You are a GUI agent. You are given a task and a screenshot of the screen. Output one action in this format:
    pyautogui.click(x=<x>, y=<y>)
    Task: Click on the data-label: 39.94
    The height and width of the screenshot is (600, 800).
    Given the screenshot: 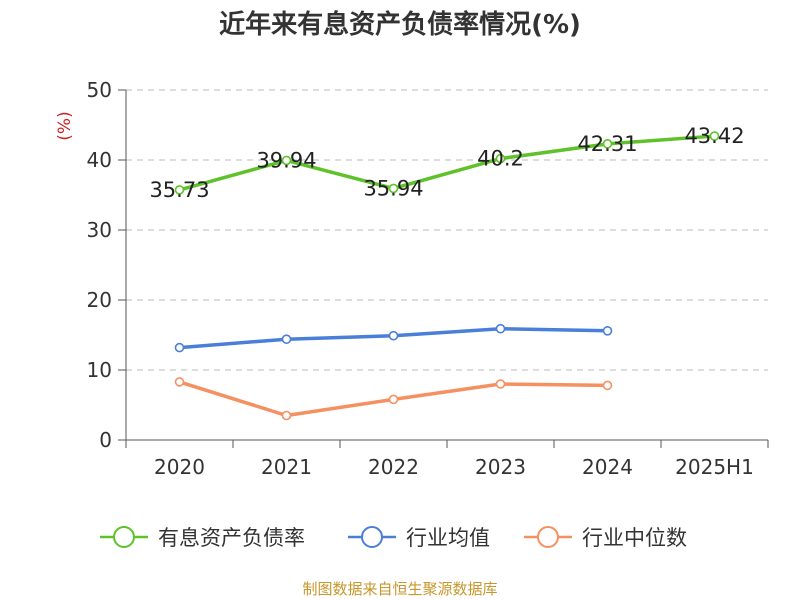 What is the action you would take?
    pyautogui.click(x=286, y=160)
    